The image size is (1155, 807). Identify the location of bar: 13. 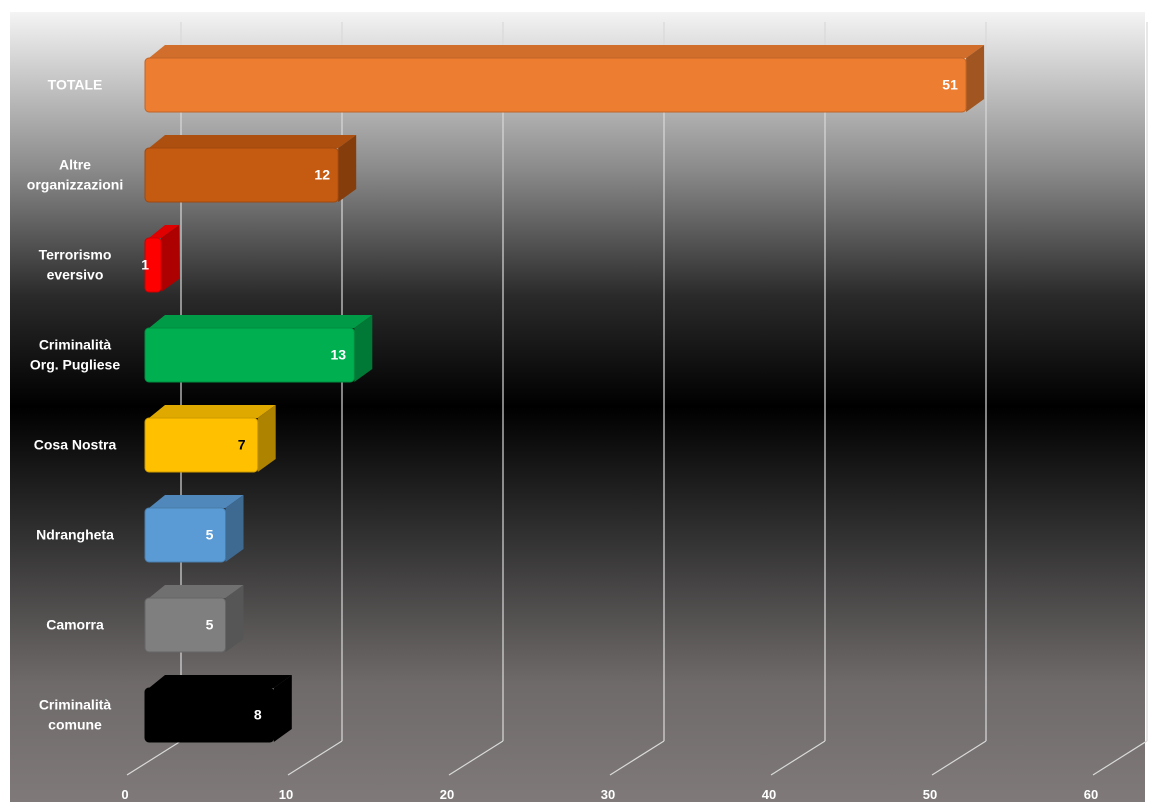
(258, 349).